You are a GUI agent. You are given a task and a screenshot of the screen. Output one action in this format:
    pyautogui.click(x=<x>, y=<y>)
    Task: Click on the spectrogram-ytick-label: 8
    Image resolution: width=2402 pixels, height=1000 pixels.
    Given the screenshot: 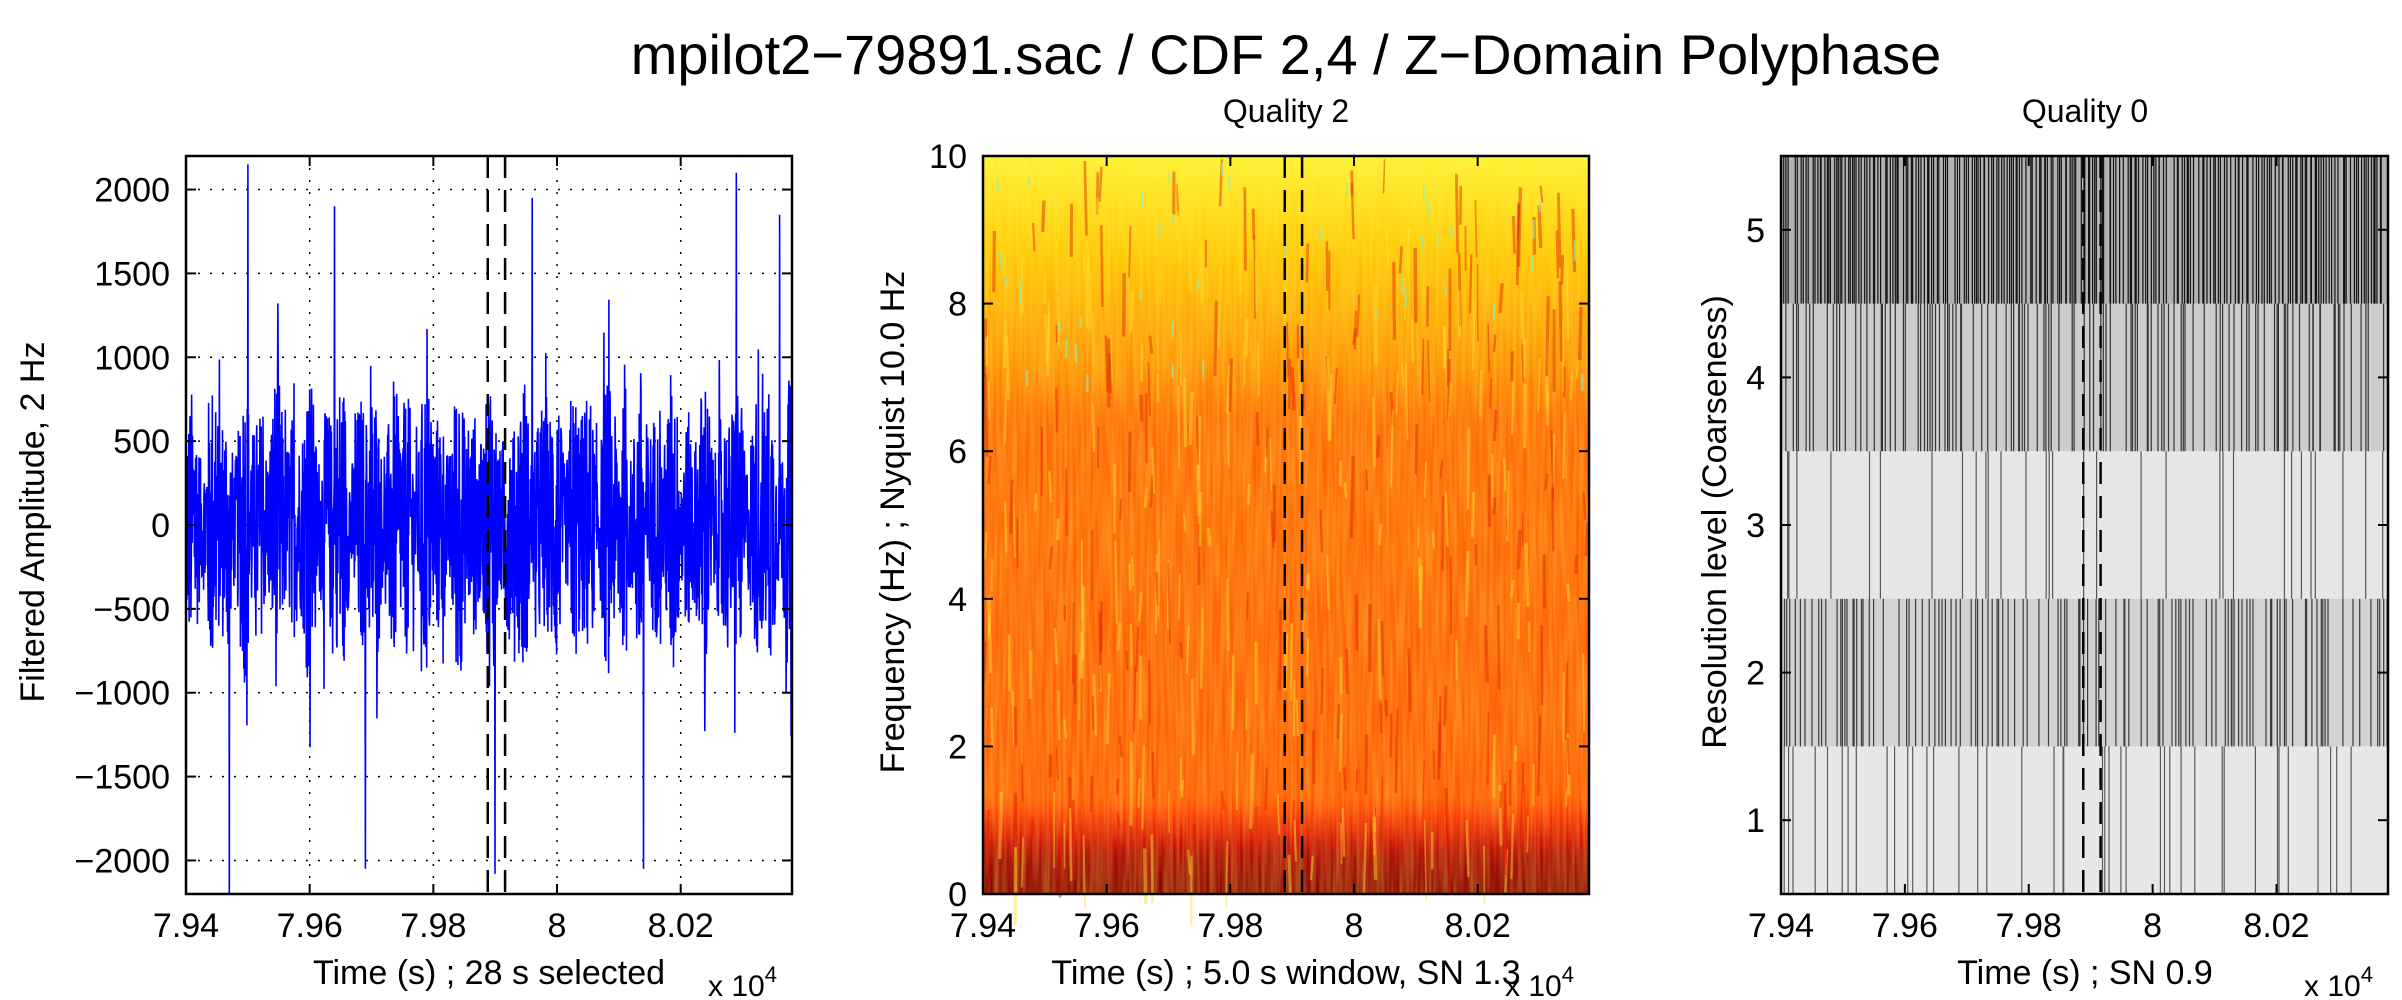 What is the action you would take?
    pyautogui.click(x=957, y=305)
    